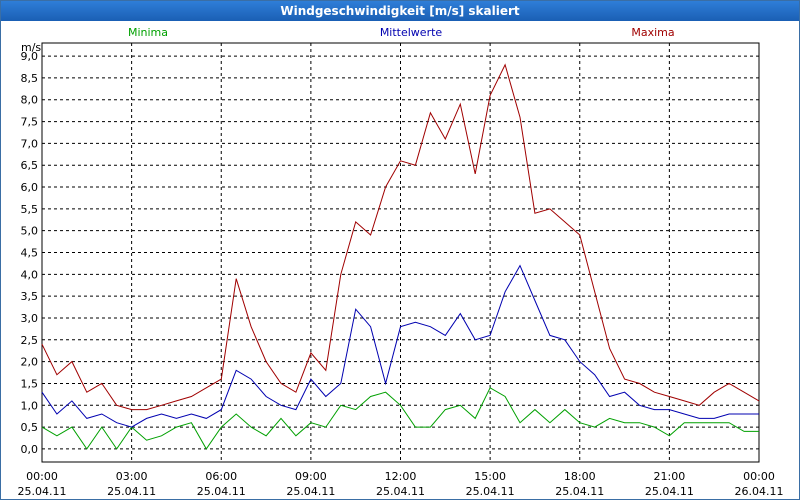  Describe the element at coordinates (411, 32) in the screenshot. I see `legend-entry-mittelwerte: Mittelwerte` at that location.